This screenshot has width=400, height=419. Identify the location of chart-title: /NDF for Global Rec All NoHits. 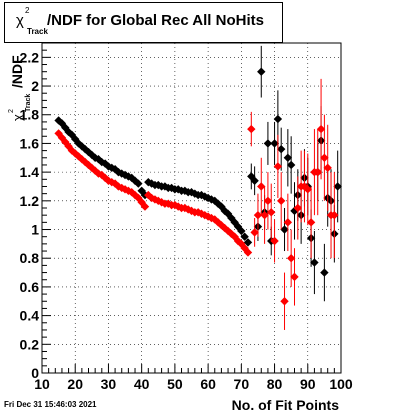
(155, 20).